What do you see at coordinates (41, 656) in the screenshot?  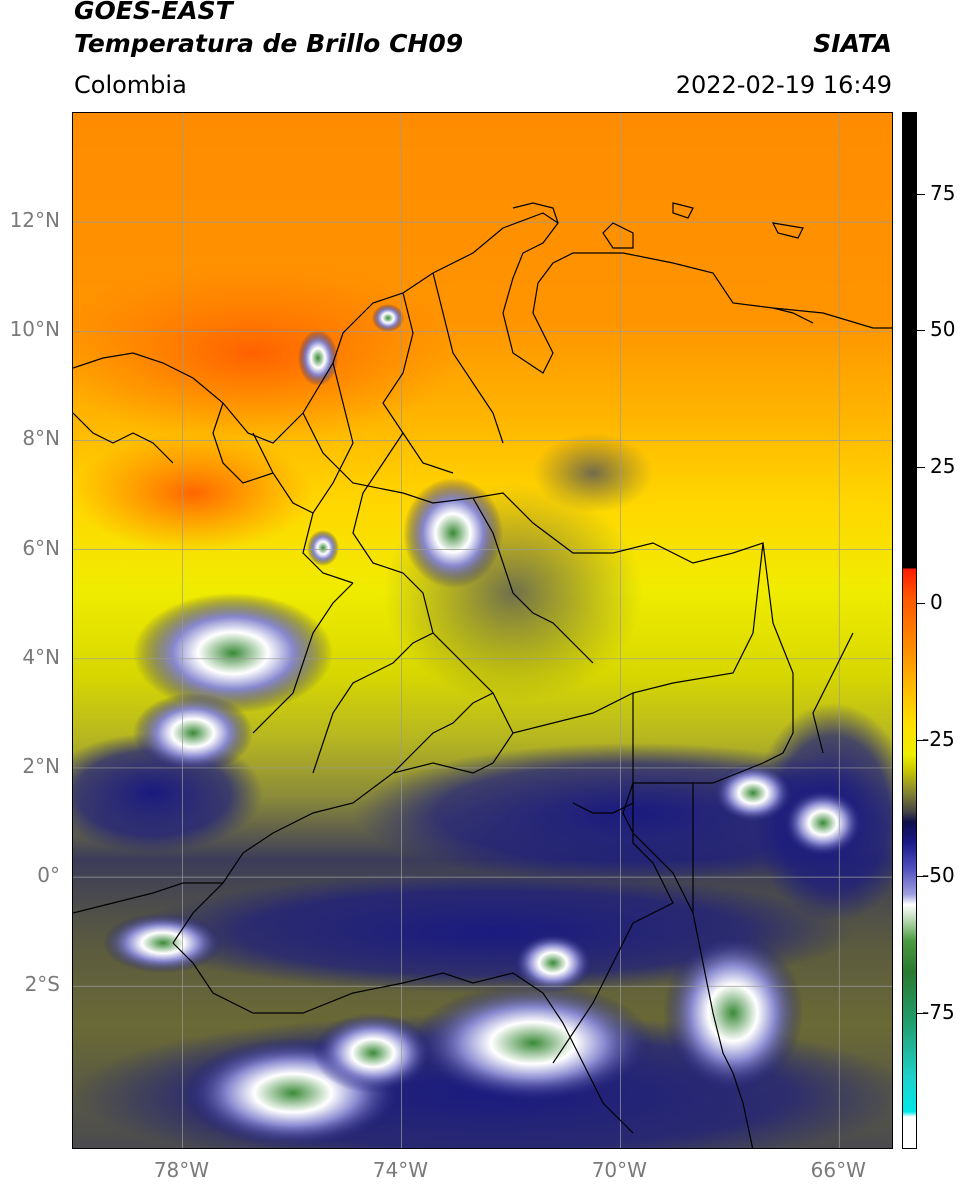 I see `lat-tick-label: 4°N` at bounding box center [41, 656].